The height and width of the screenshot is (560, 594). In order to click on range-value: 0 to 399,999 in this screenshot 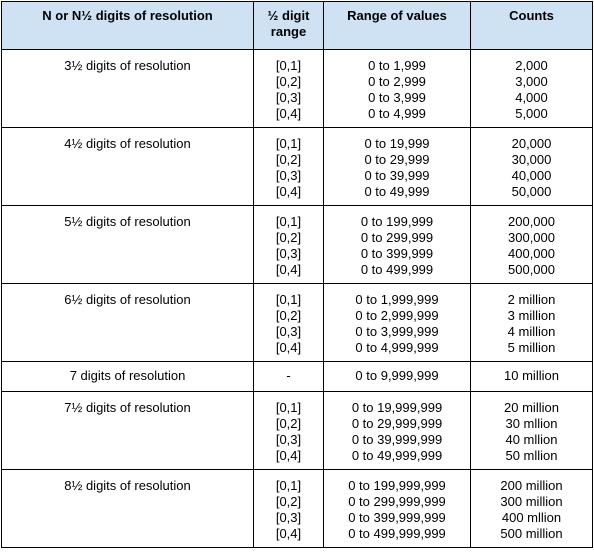, I will do `click(397, 253)`.